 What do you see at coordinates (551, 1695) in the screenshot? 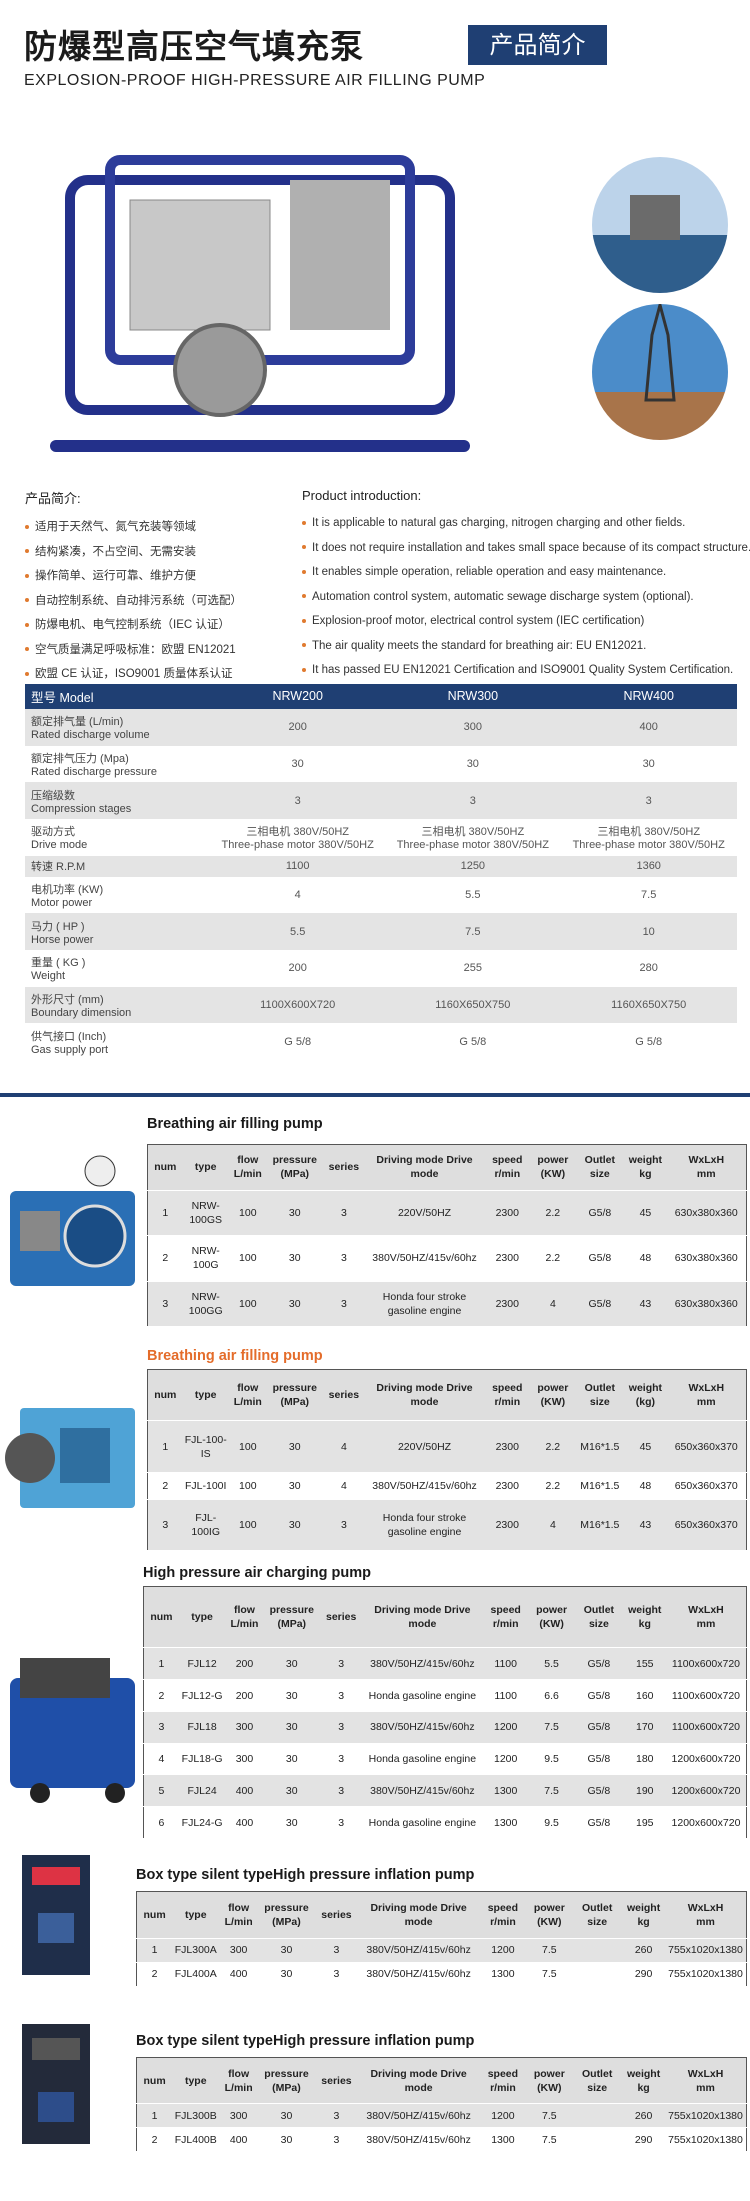
I see `cell: 6.6` at bounding box center [551, 1695].